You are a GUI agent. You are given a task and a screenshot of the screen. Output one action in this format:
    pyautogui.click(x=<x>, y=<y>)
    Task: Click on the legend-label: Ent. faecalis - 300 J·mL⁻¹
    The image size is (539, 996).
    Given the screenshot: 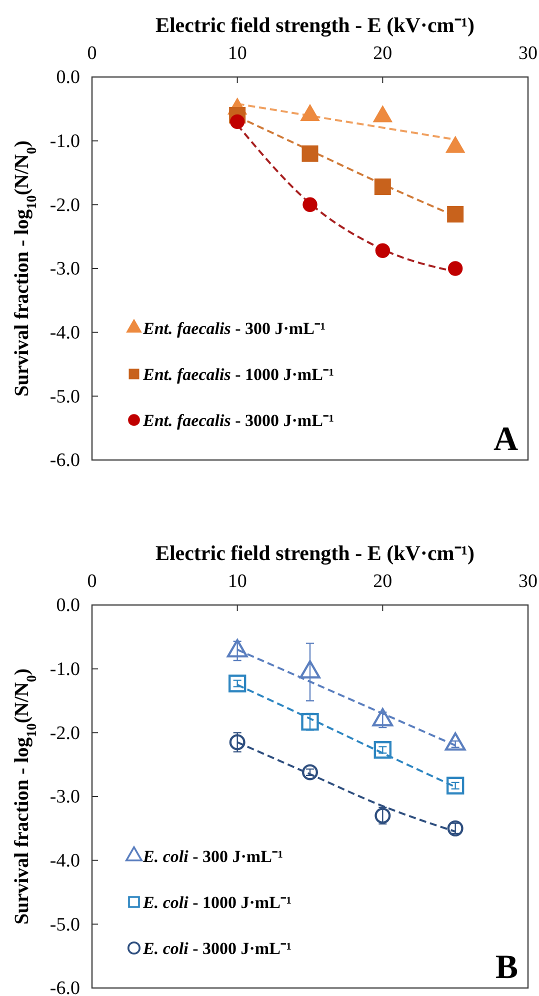 What is the action you would take?
    pyautogui.click(x=234, y=328)
    